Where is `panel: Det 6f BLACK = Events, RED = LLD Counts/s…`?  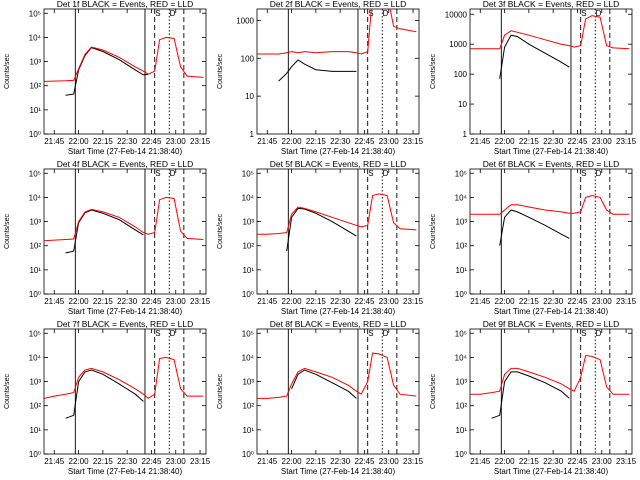 panel: Det 6f BLACK = Events, RED = LLD Counts/s… is located at coordinates (533, 237).